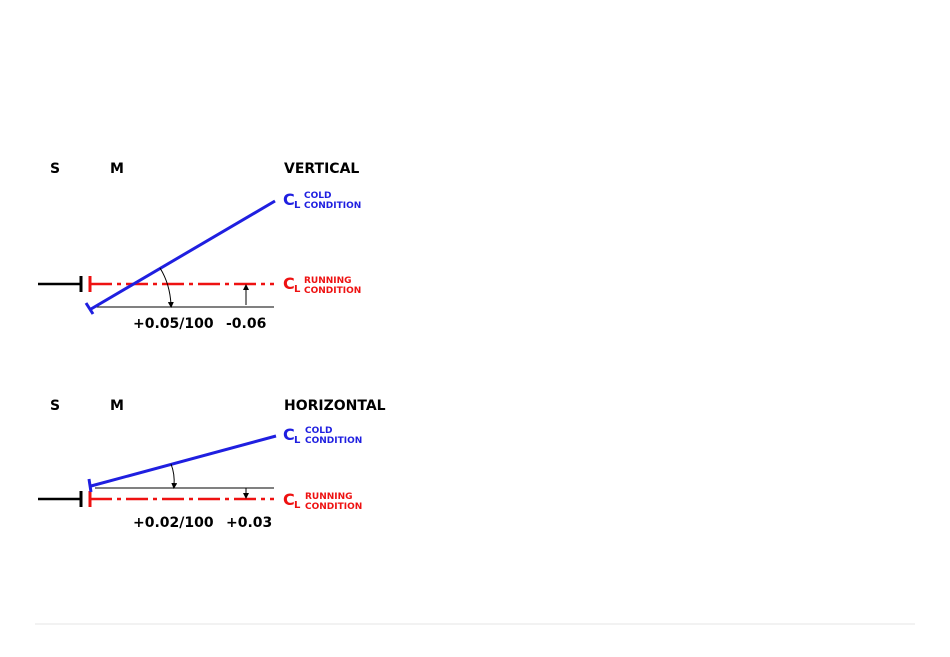 This screenshot has width=950, height=657. I want to click on horizontal-cold-line, so click(183, 461).